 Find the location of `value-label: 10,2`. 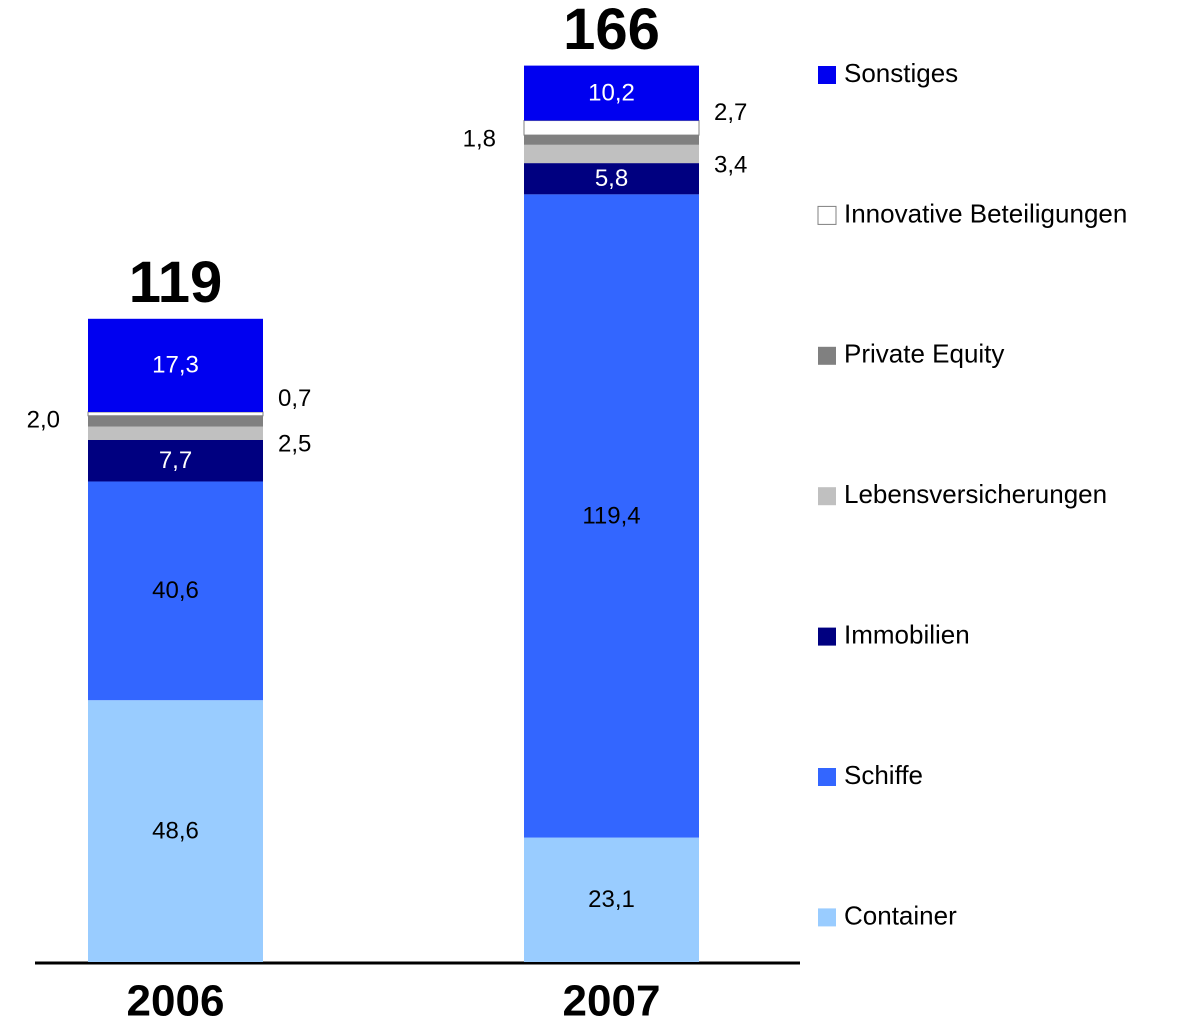

value-label: 10,2 is located at coordinates (611, 92).